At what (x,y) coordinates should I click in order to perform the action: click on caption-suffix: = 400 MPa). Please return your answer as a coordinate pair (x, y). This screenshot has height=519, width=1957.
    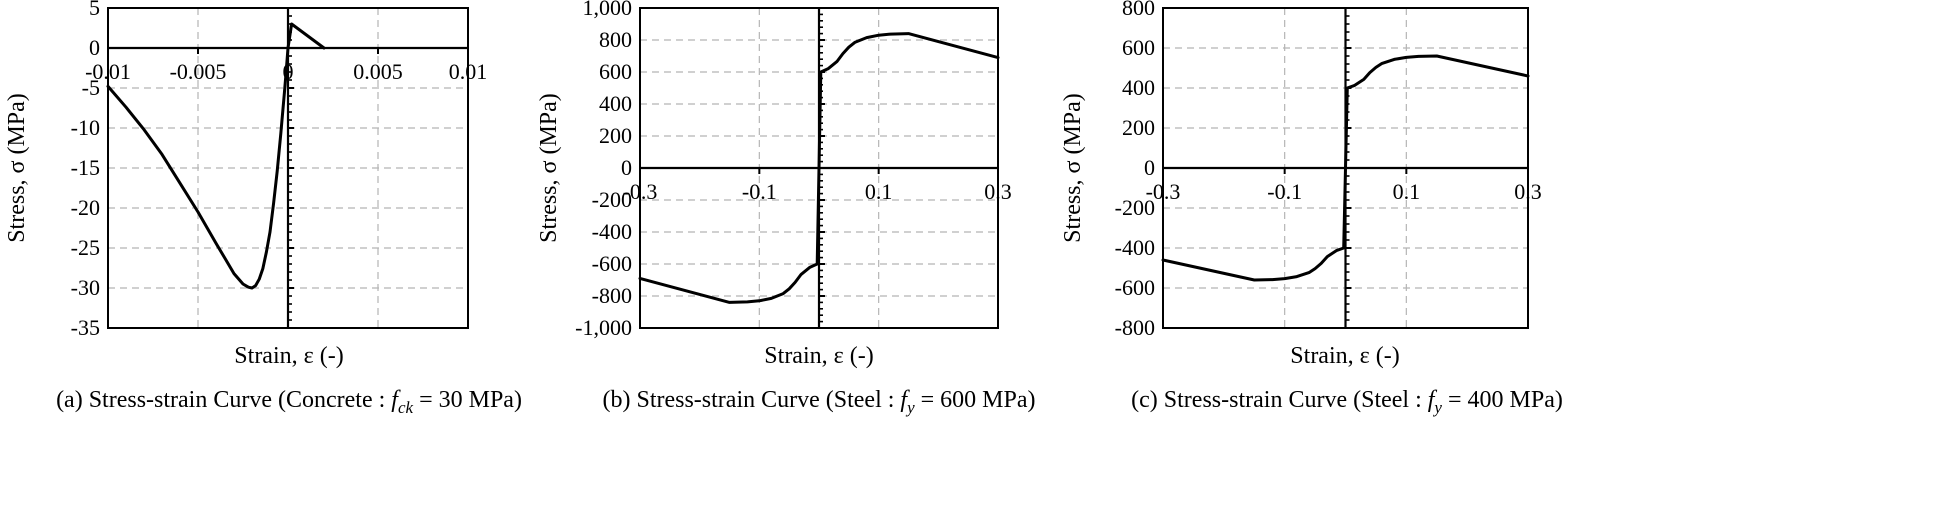
    Looking at the image, I should click on (1502, 400).